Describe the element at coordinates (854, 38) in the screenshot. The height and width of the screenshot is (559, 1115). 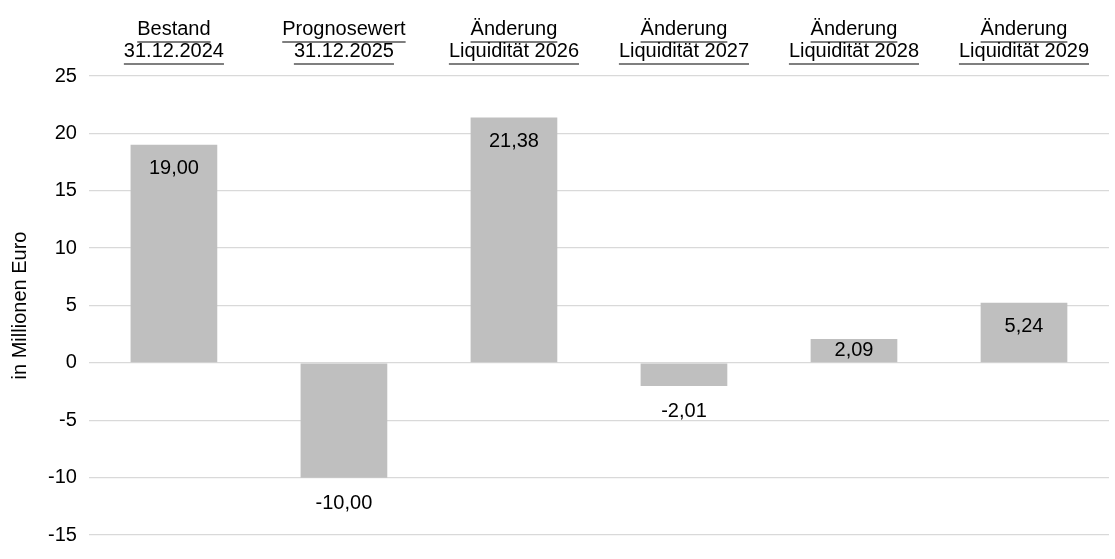
I see `x-tick-label: Änderung Liquidität 2028` at that location.